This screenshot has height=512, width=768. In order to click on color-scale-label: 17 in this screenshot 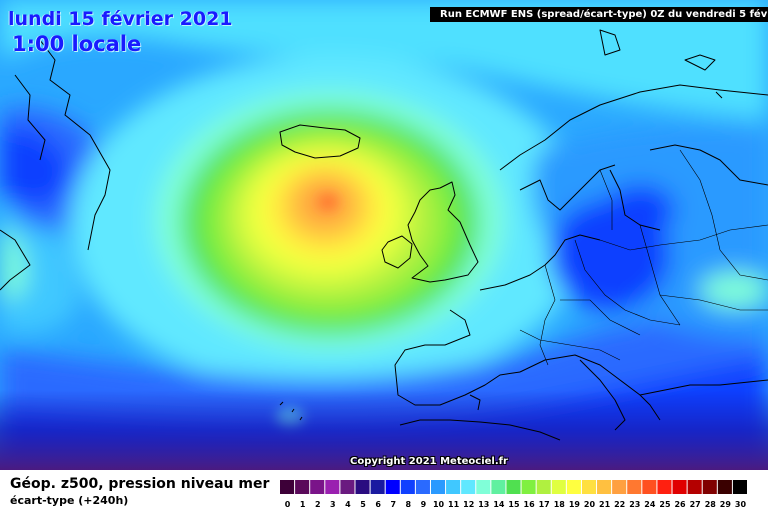, I will do `click(544, 504)`.